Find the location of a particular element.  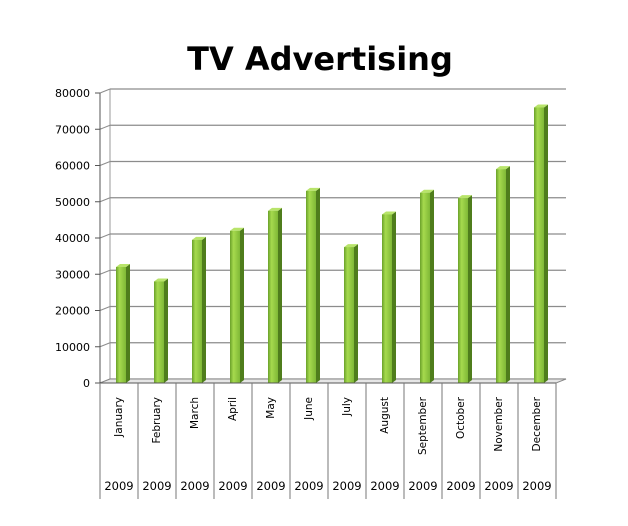

x-category-label: June is located at coordinates (309, 409).